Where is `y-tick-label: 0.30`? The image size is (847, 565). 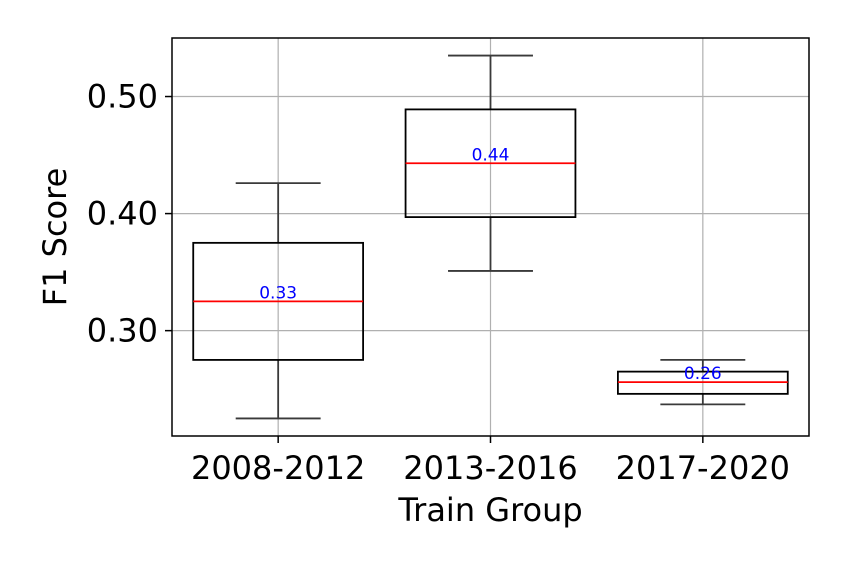 y-tick-label: 0.30 is located at coordinates (122, 331).